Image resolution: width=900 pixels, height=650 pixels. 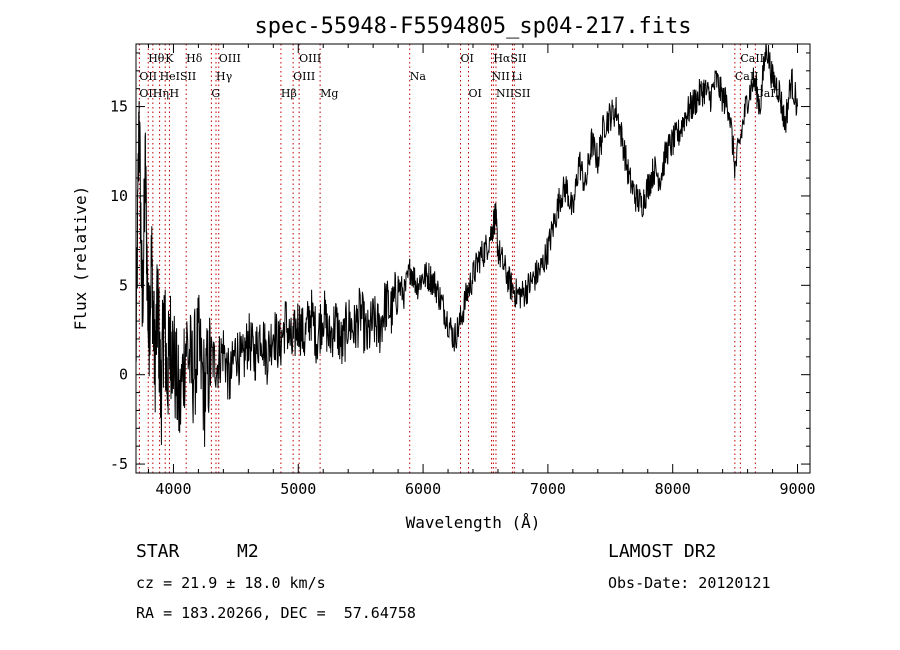 What do you see at coordinates (215, 93) in the screenshot?
I see `line-label-19: G` at bounding box center [215, 93].